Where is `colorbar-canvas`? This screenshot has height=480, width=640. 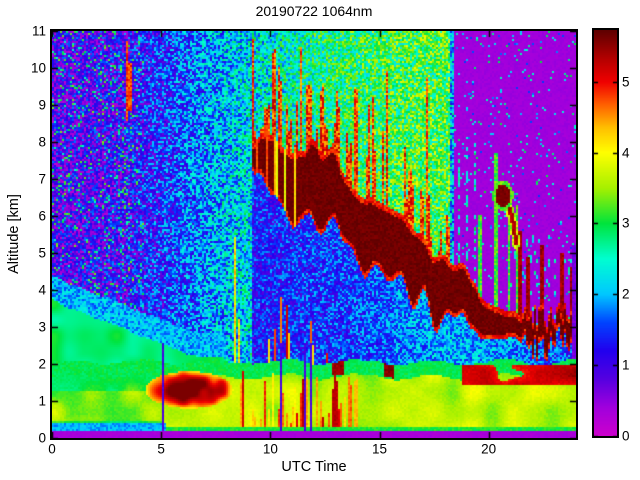 colorbar-canvas is located at coordinates (605, 233).